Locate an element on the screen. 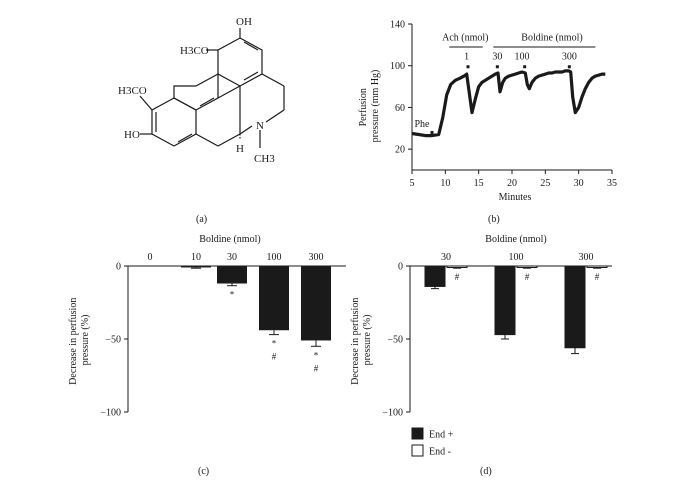  chart-title-d: Boldine (nmol) is located at coordinates (515, 239).